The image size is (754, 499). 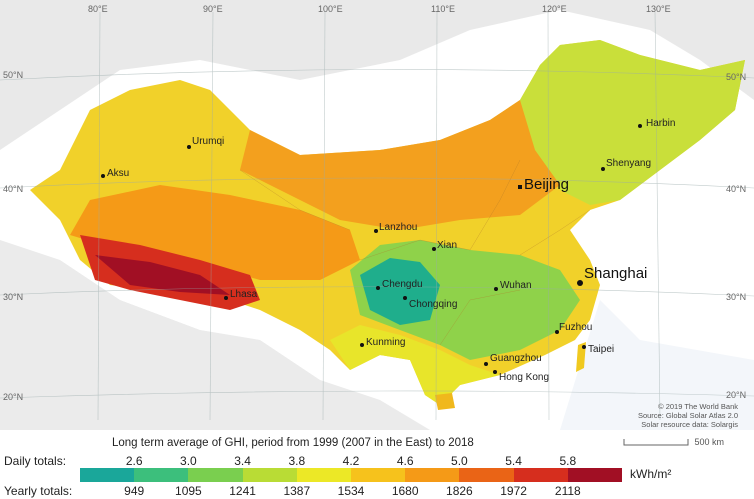 What do you see at coordinates (447, 245) in the screenshot?
I see `city-label-xian: Xian` at bounding box center [447, 245].